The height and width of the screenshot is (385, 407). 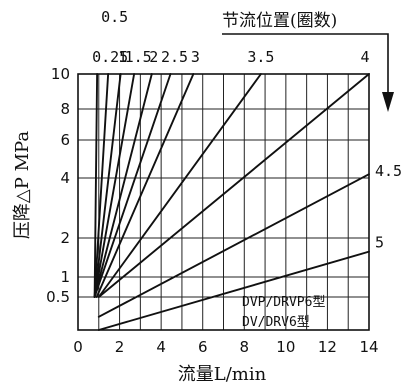 What do you see at coordinates (276, 322) in the screenshot?
I see `model-label-dv: DV/DRV6型` at bounding box center [276, 322].